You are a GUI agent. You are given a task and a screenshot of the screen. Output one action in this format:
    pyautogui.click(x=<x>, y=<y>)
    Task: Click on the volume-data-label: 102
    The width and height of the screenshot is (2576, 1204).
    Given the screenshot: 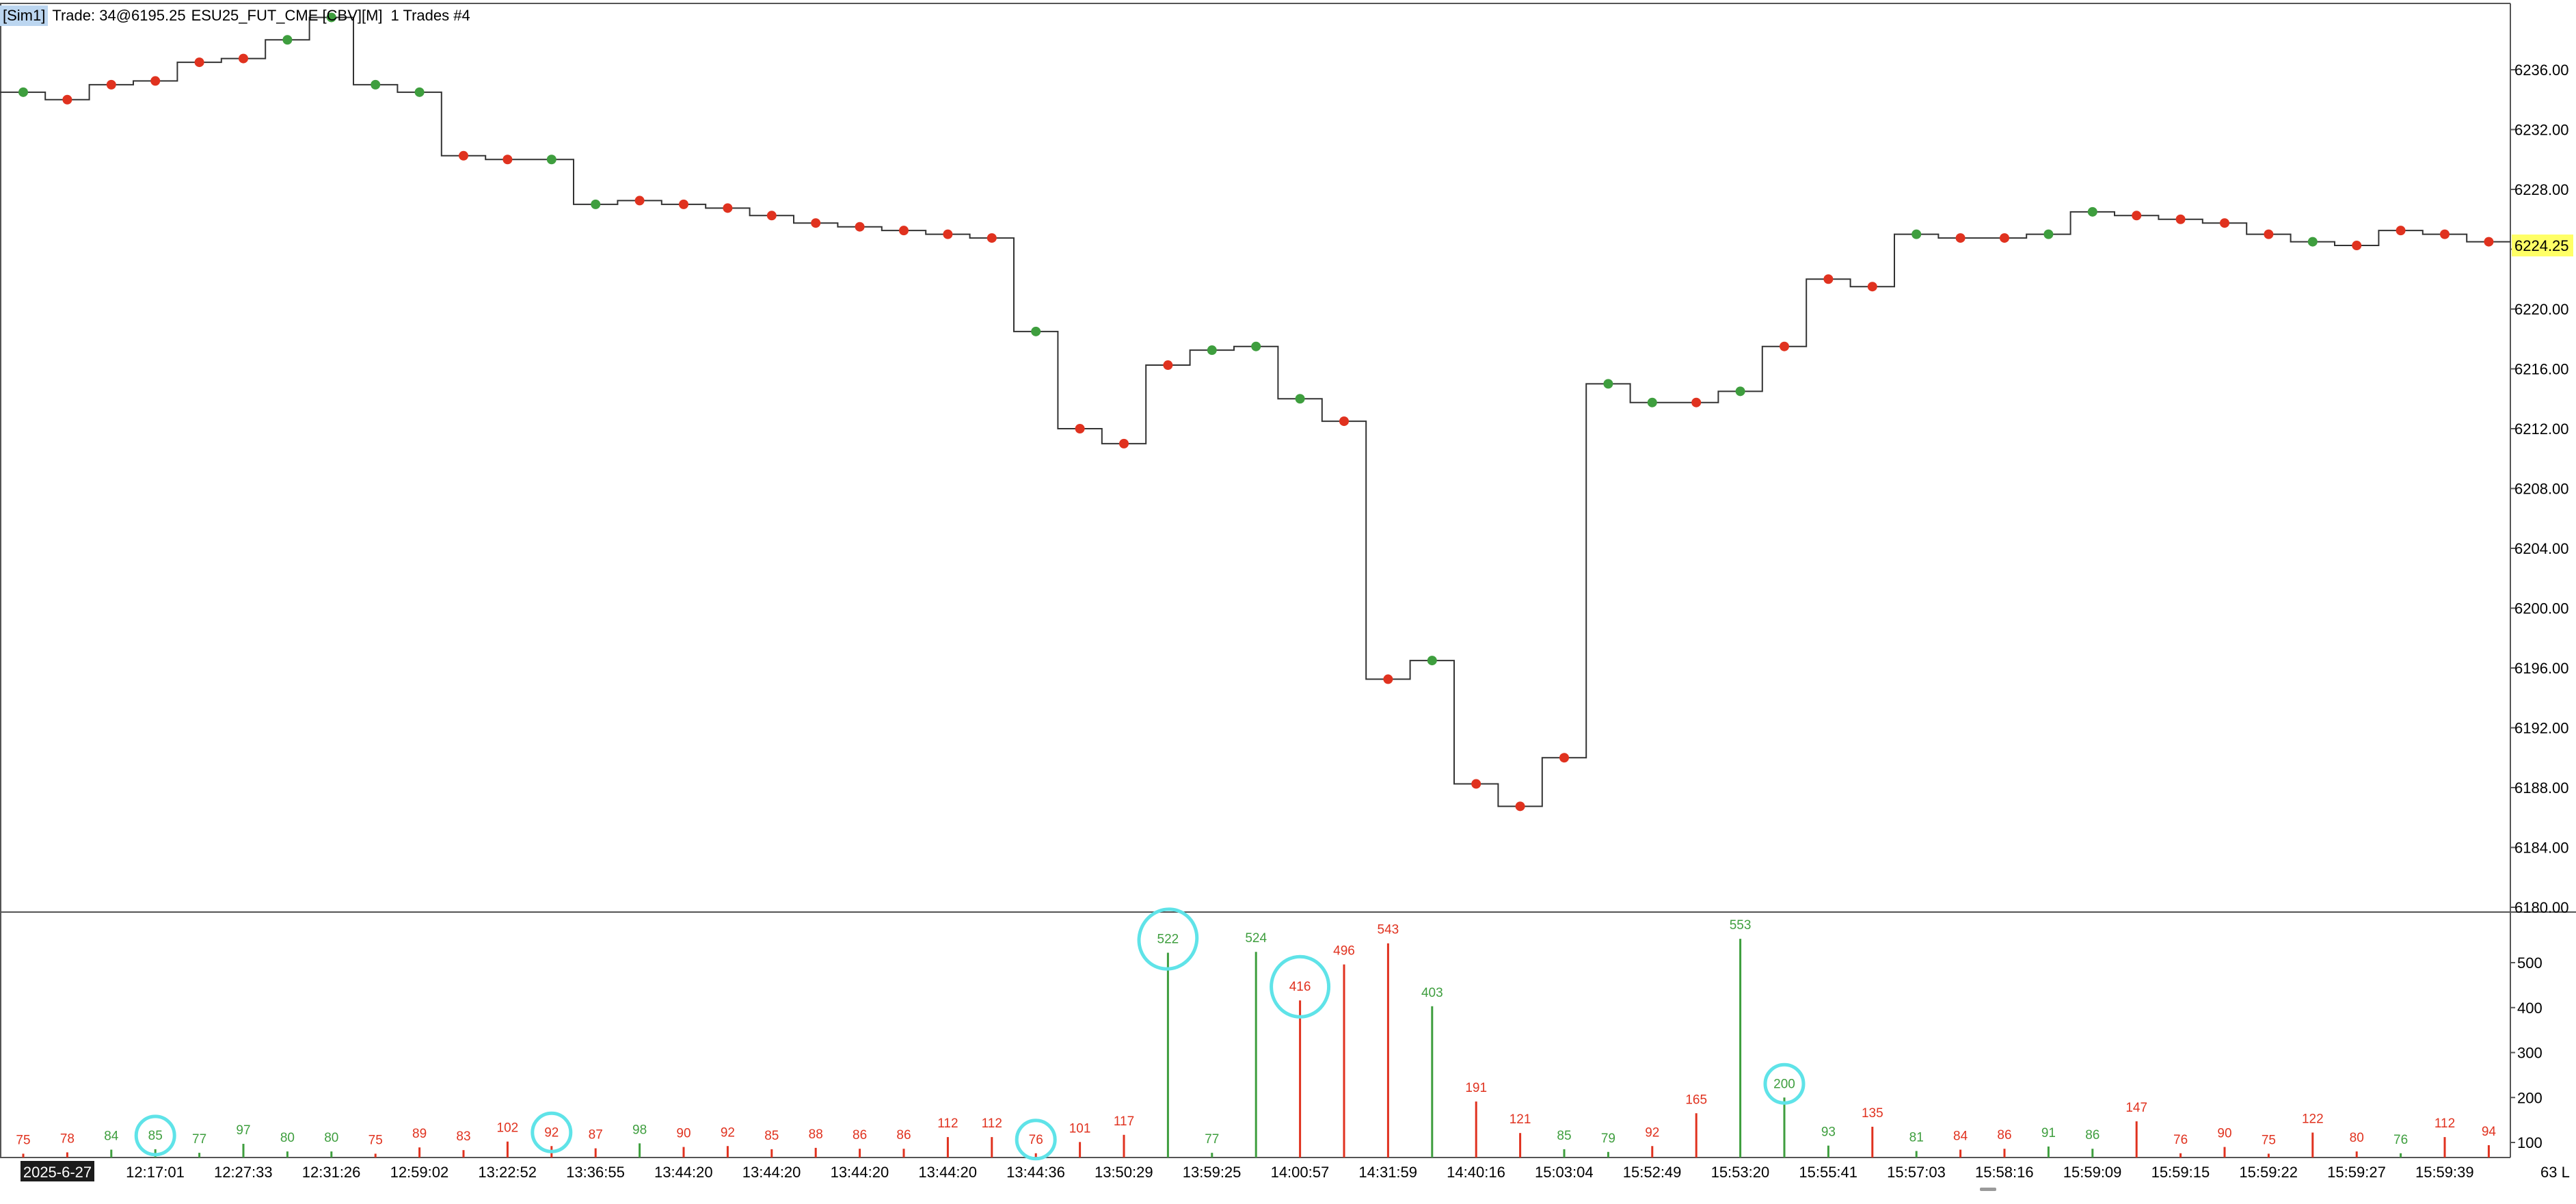 What is the action you would take?
    pyautogui.click(x=508, y=1128)
    